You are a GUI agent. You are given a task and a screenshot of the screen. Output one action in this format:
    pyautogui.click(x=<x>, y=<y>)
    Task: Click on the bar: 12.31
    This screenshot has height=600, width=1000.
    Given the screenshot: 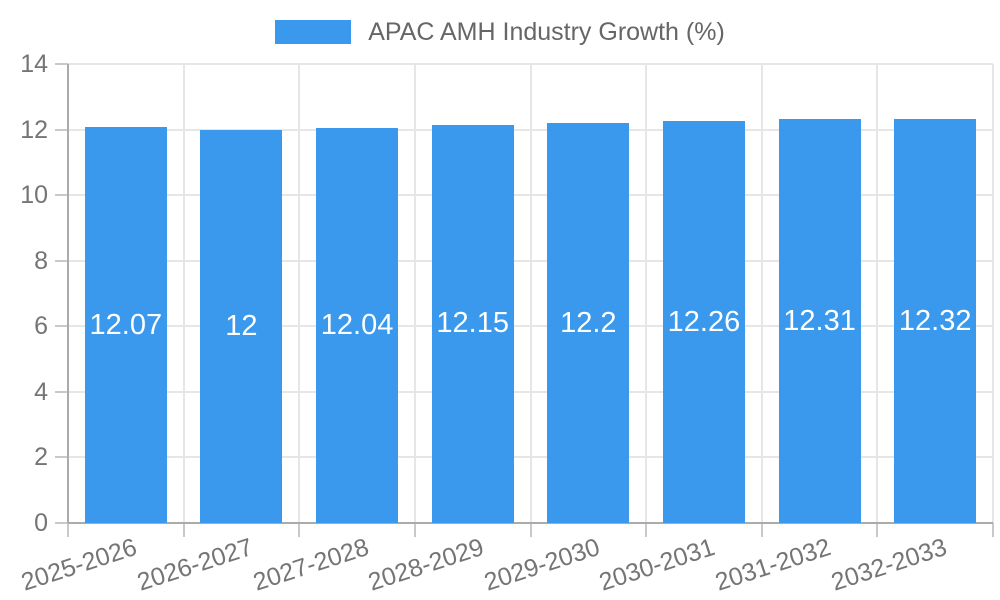 What is the action you would take?
    pyautogui.click(x=819, y=321)
    